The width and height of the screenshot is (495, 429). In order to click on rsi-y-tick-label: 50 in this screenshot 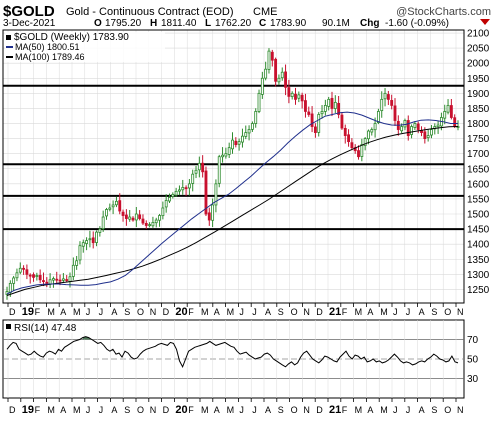, I will do `click(473, 360)`.